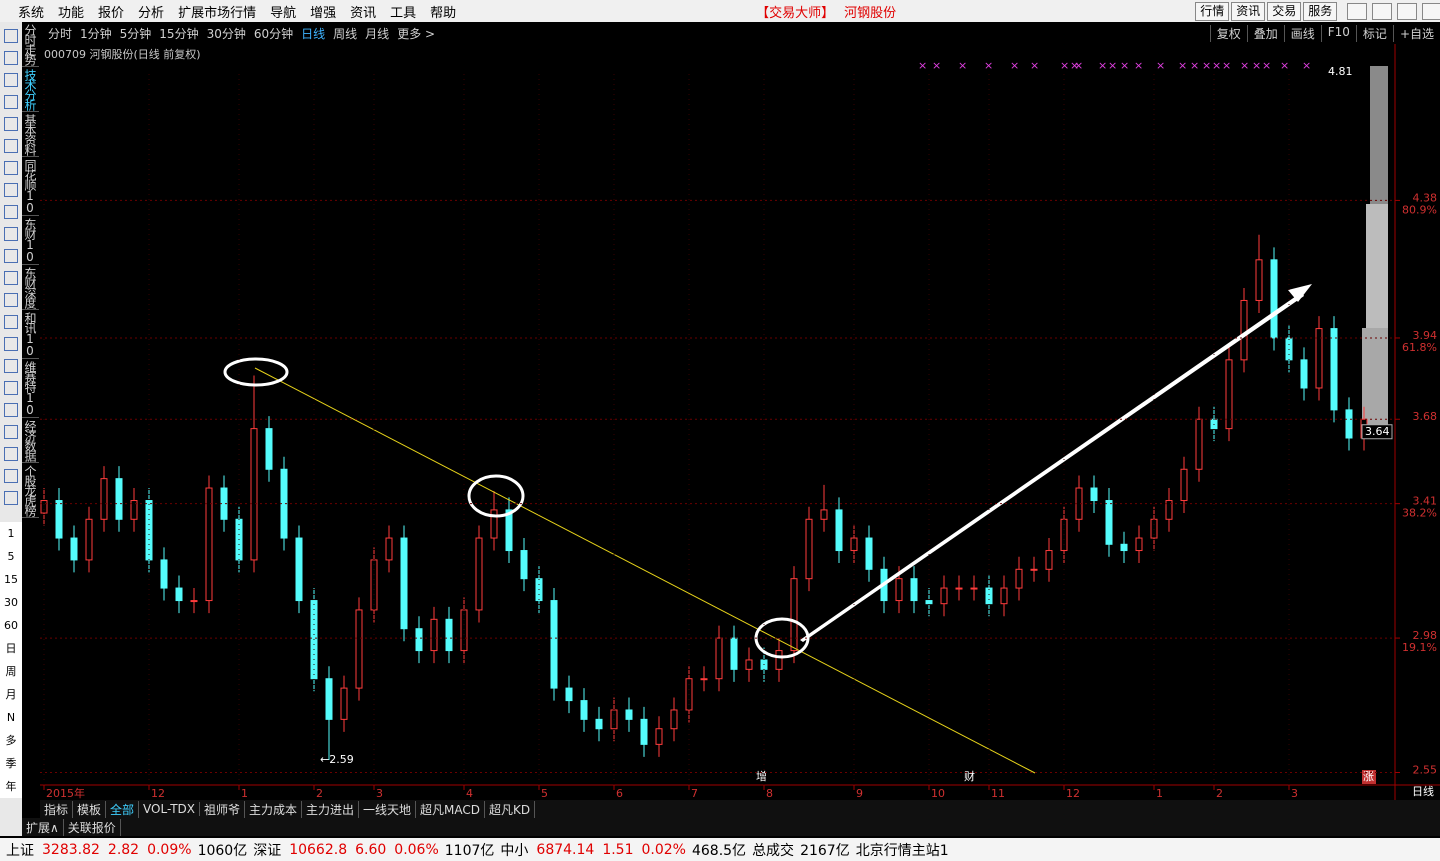 The width and height of the screenshot is (1440, 861). I want to click on tool-button: 复权, so click(1228, 33).